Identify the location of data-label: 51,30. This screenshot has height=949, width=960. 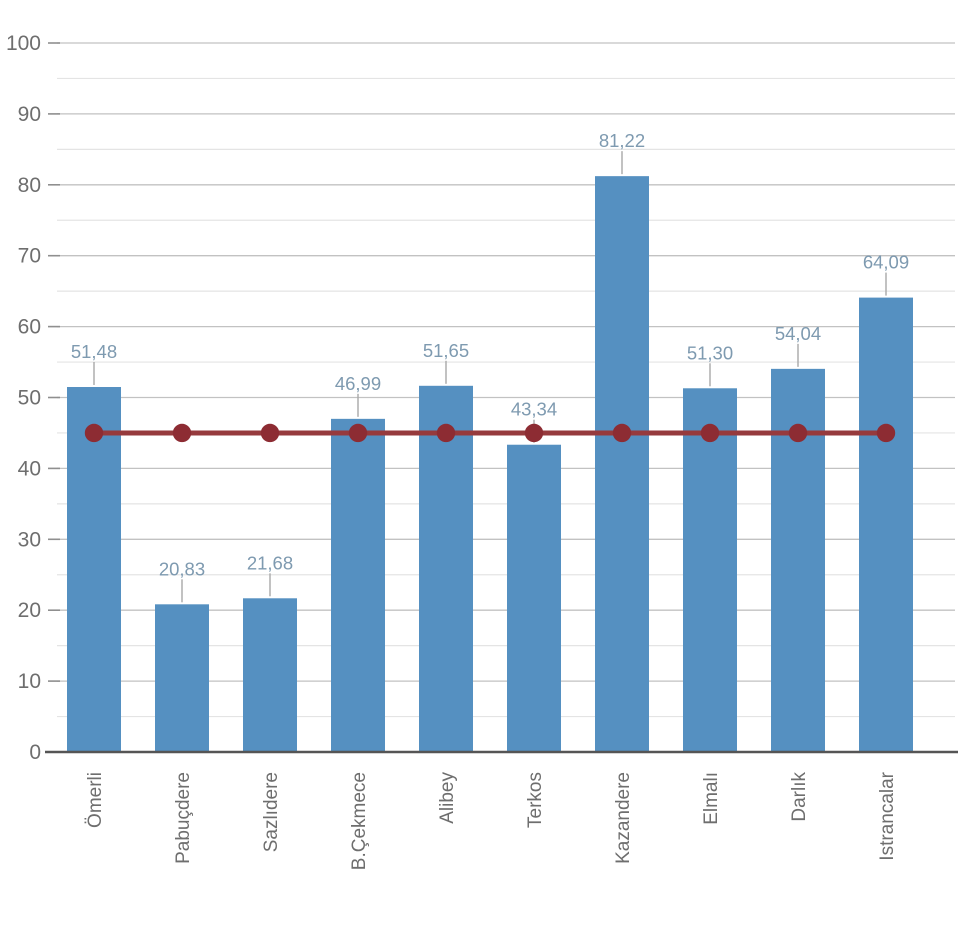
(710, 352).